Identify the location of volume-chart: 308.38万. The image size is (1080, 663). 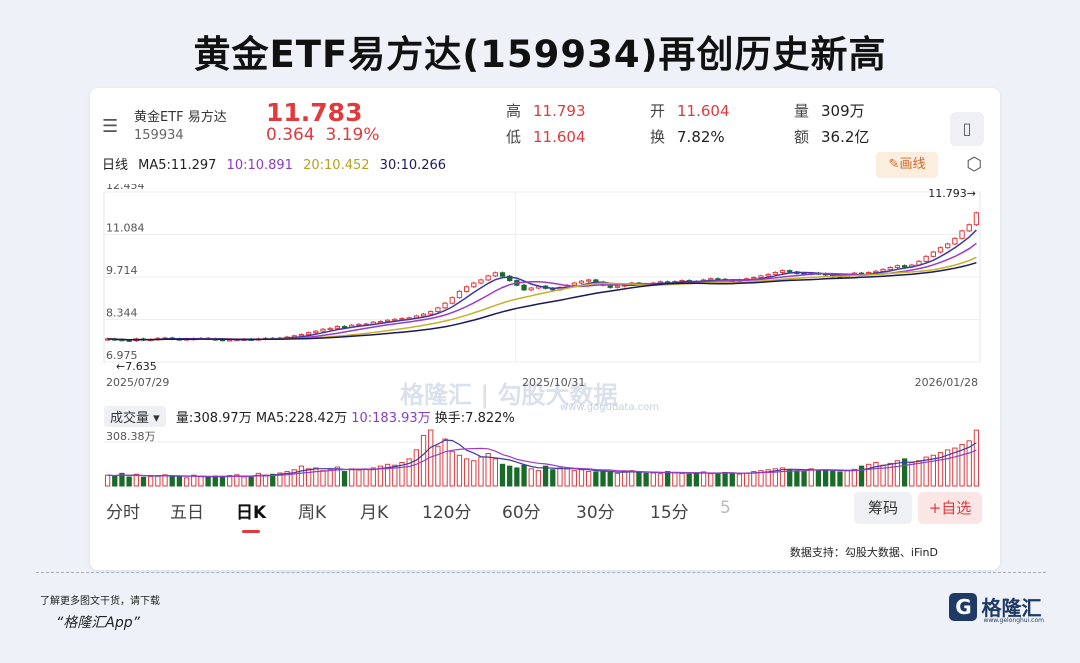
(542, 458).